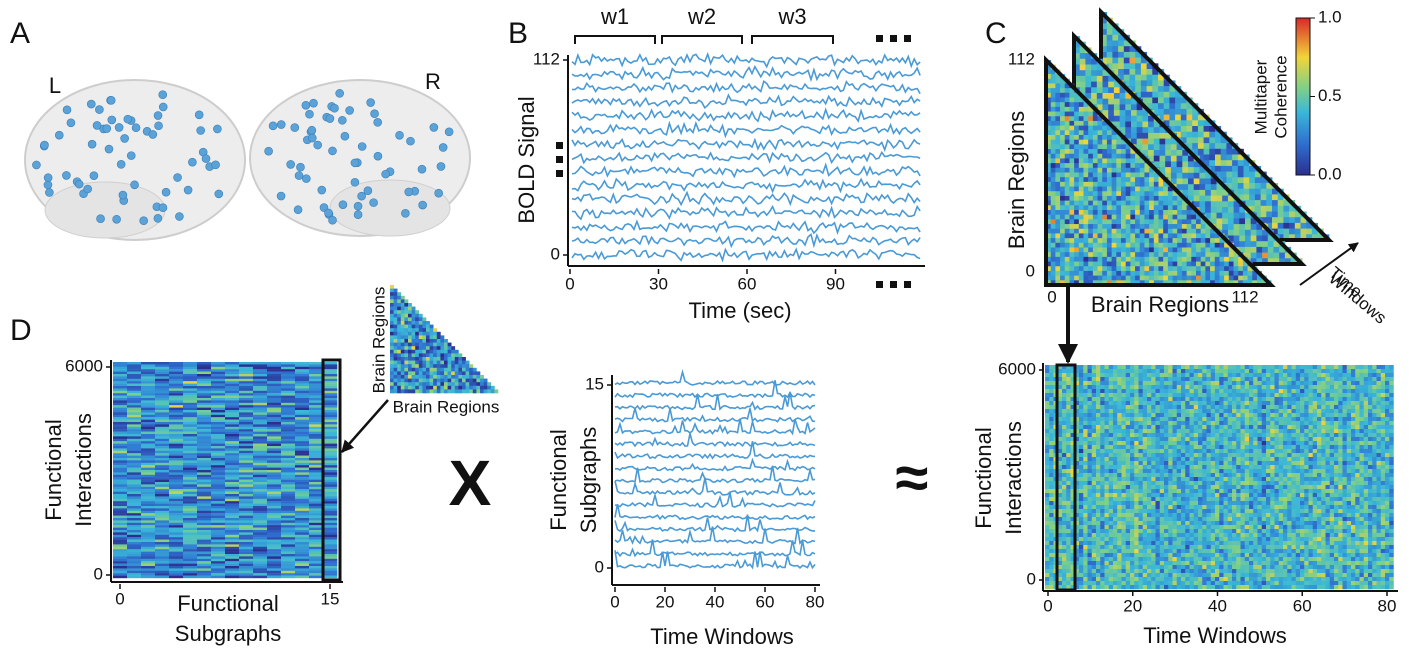  Describe the element at coordinates (1160, 304) in the screenshot. I see `x-axis-label: Brain Regions` at that location.